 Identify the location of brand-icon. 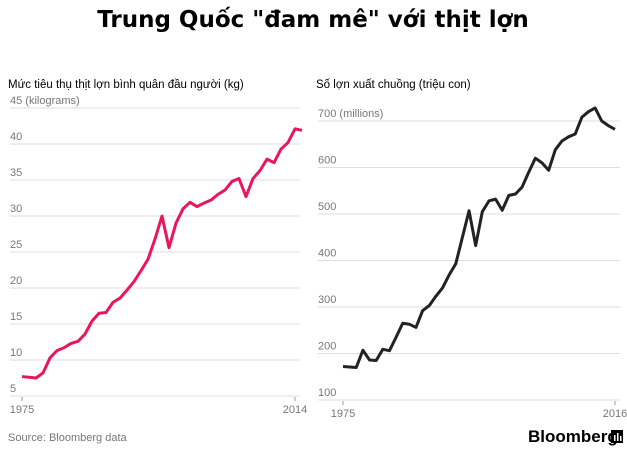
(617, 436).